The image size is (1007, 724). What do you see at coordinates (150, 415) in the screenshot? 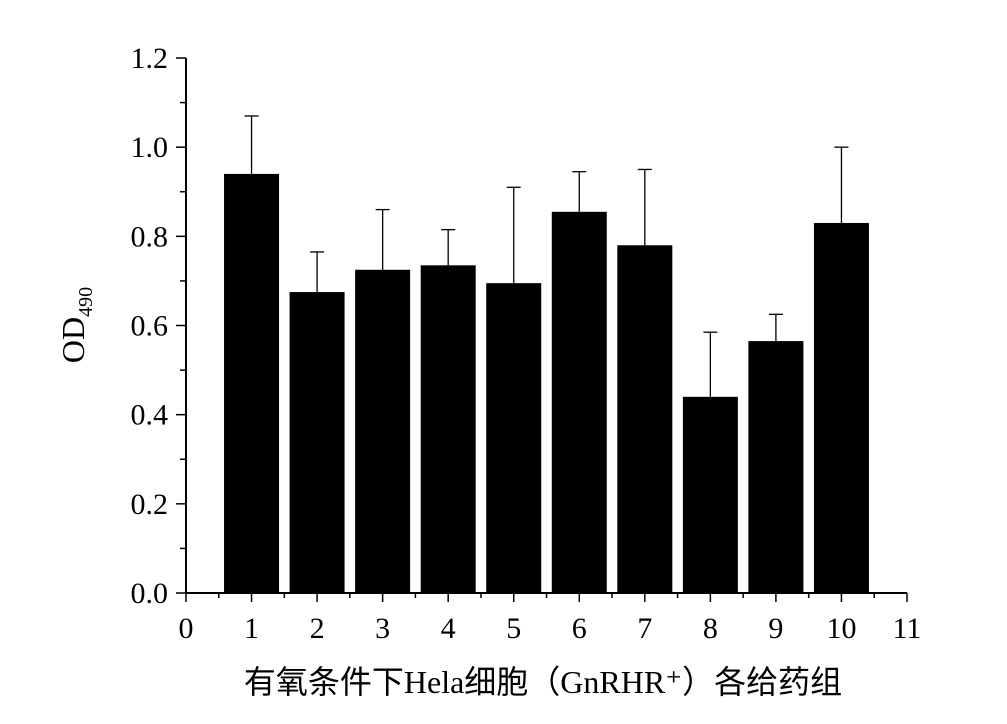
I see `y-tick-label-2: 0.4` at bounding box center [150, 415].